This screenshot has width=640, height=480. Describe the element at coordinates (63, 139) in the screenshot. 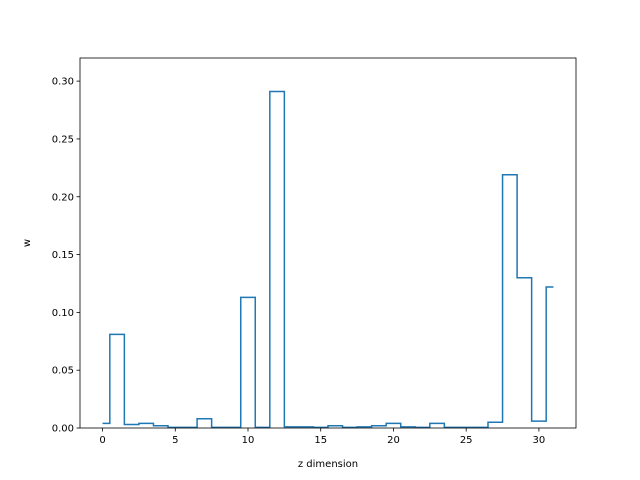

I see `y-tick-label: 0.25` at that location.